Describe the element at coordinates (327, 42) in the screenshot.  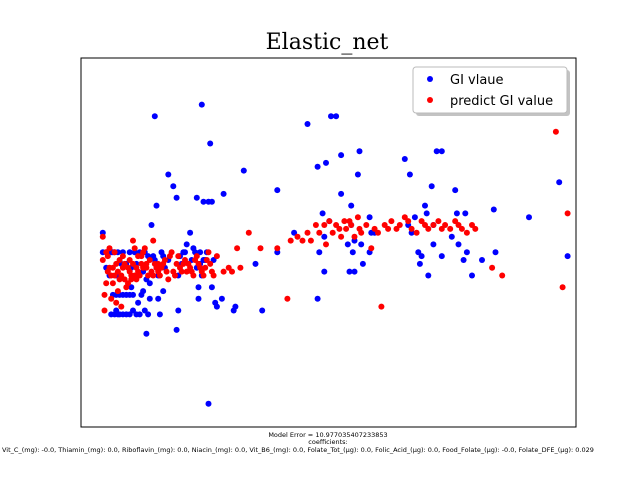
I see `chart-title: Elastic_net` at that location.